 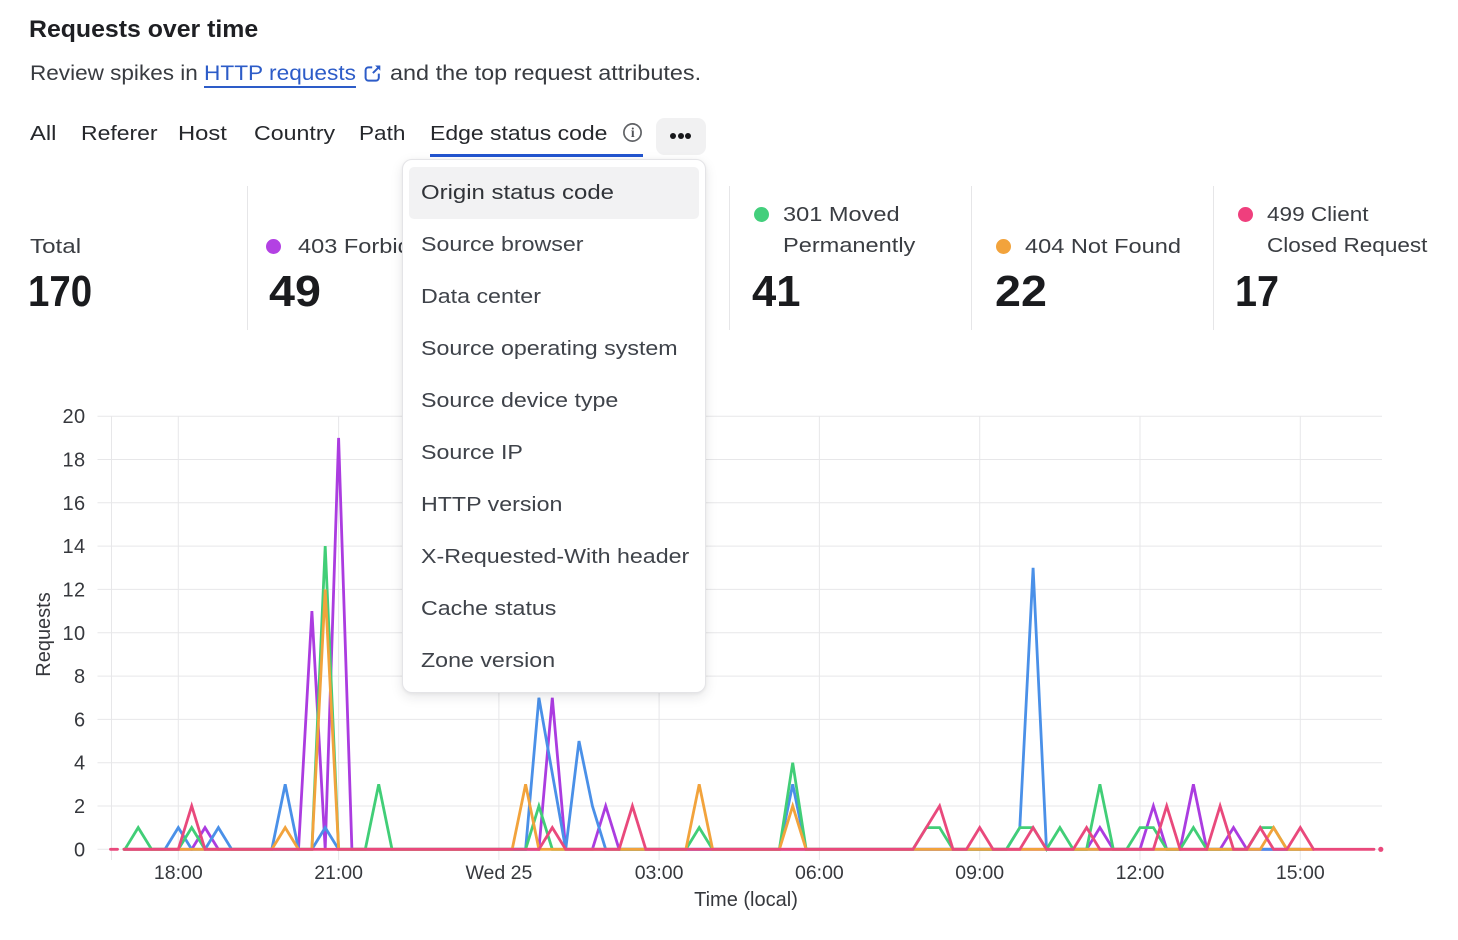 I want to click on svg-text: 0, so click(x=80, y=850).